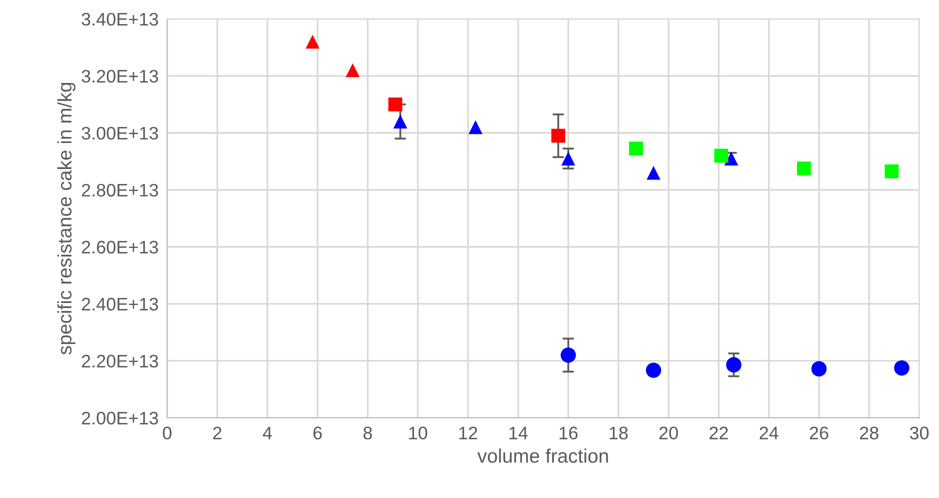 Image resolution: width=939 pixels, height=498 pixels. Describe the element at coordinates (869, 433) in the screenshot. I see `x-tick-label: 28` at that location.